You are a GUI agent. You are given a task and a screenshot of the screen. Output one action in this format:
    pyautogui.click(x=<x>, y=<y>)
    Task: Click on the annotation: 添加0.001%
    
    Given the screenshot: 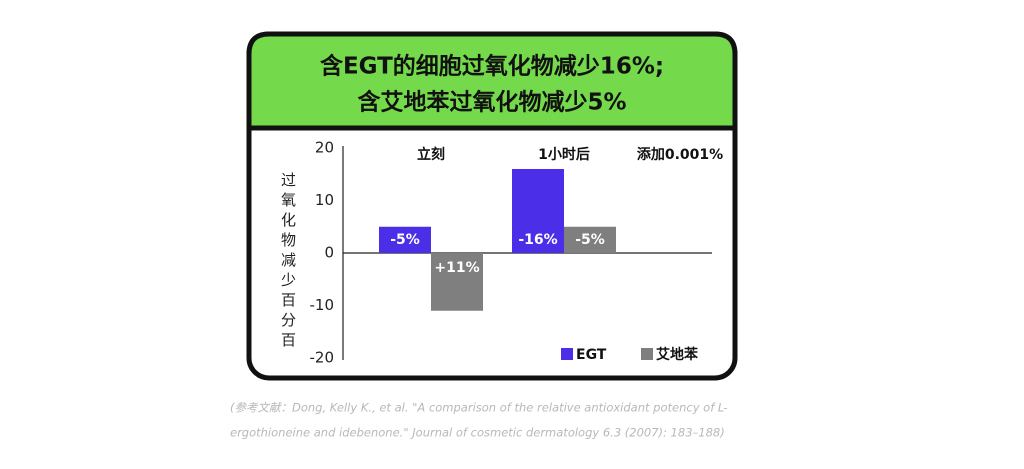 What is the action you would take?
    pyautogui.click(x=680, y=154)
    